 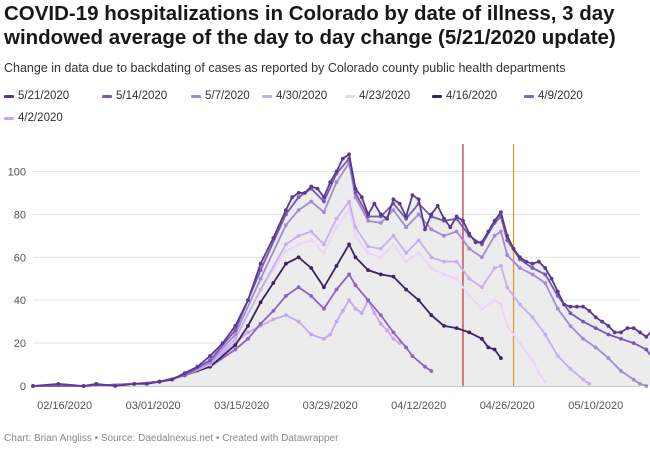 What do you see at coordinates (20, 215) in the screenshot?
I see `y-tick-label: 80` at bounding box center [20, 215].